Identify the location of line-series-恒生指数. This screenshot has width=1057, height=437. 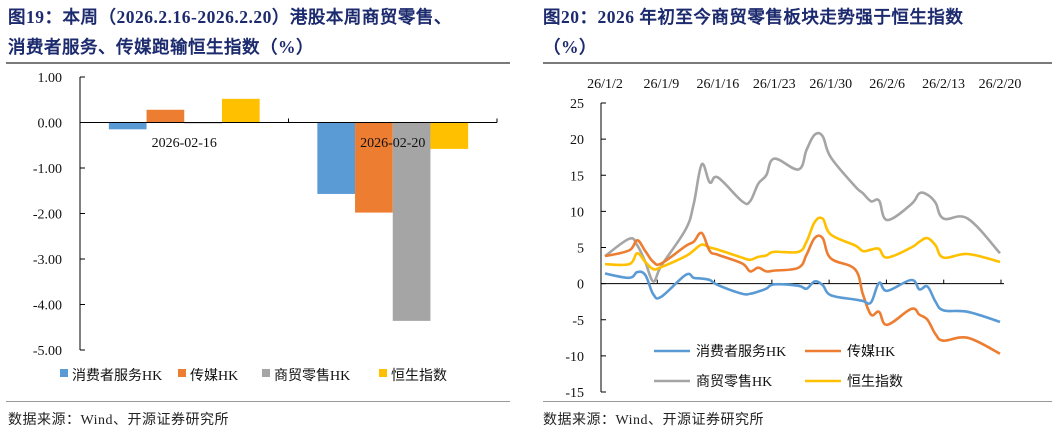
(802, 243).